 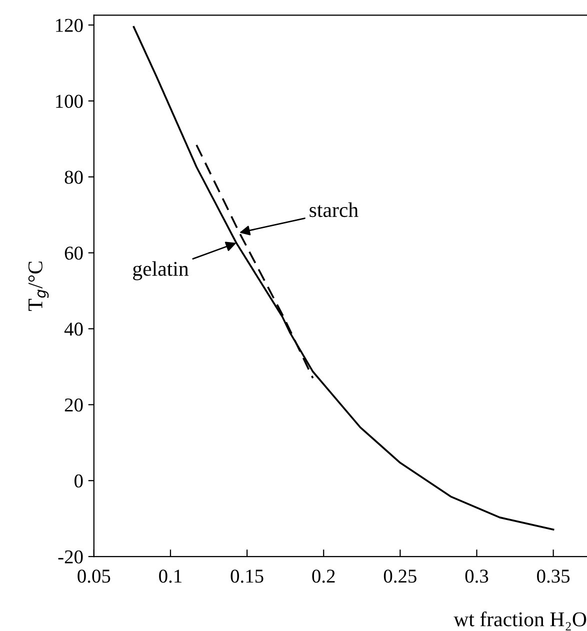 I want to click on y-tick-label: 0, so click(x=78, y=481).